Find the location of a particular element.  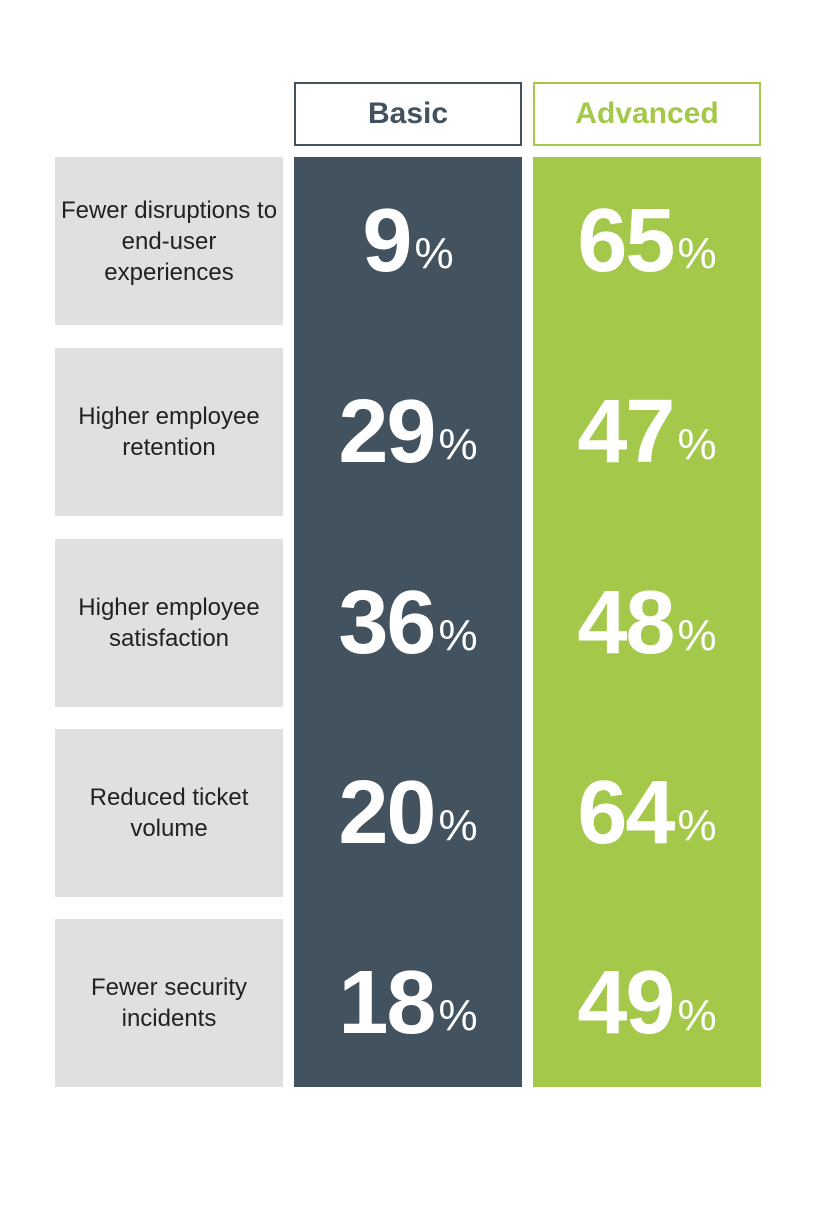

advanced-value: 47 is located at coordinates (626, 432).